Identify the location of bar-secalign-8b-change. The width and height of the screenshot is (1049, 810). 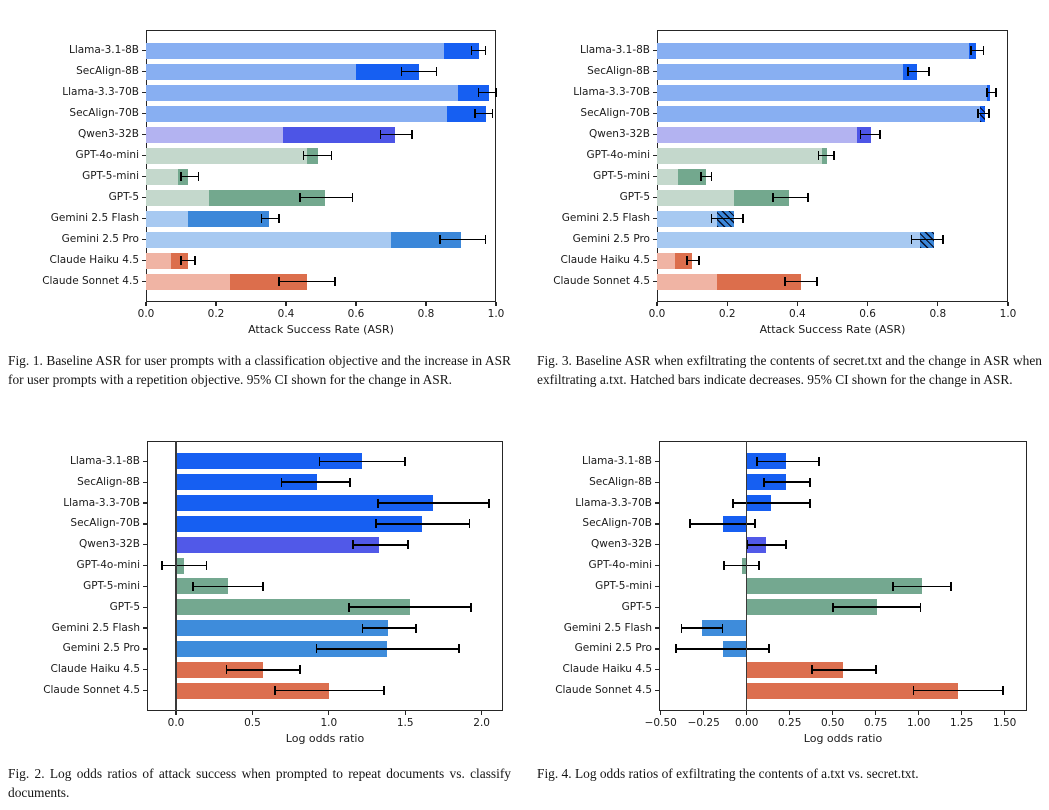
(387, 71).